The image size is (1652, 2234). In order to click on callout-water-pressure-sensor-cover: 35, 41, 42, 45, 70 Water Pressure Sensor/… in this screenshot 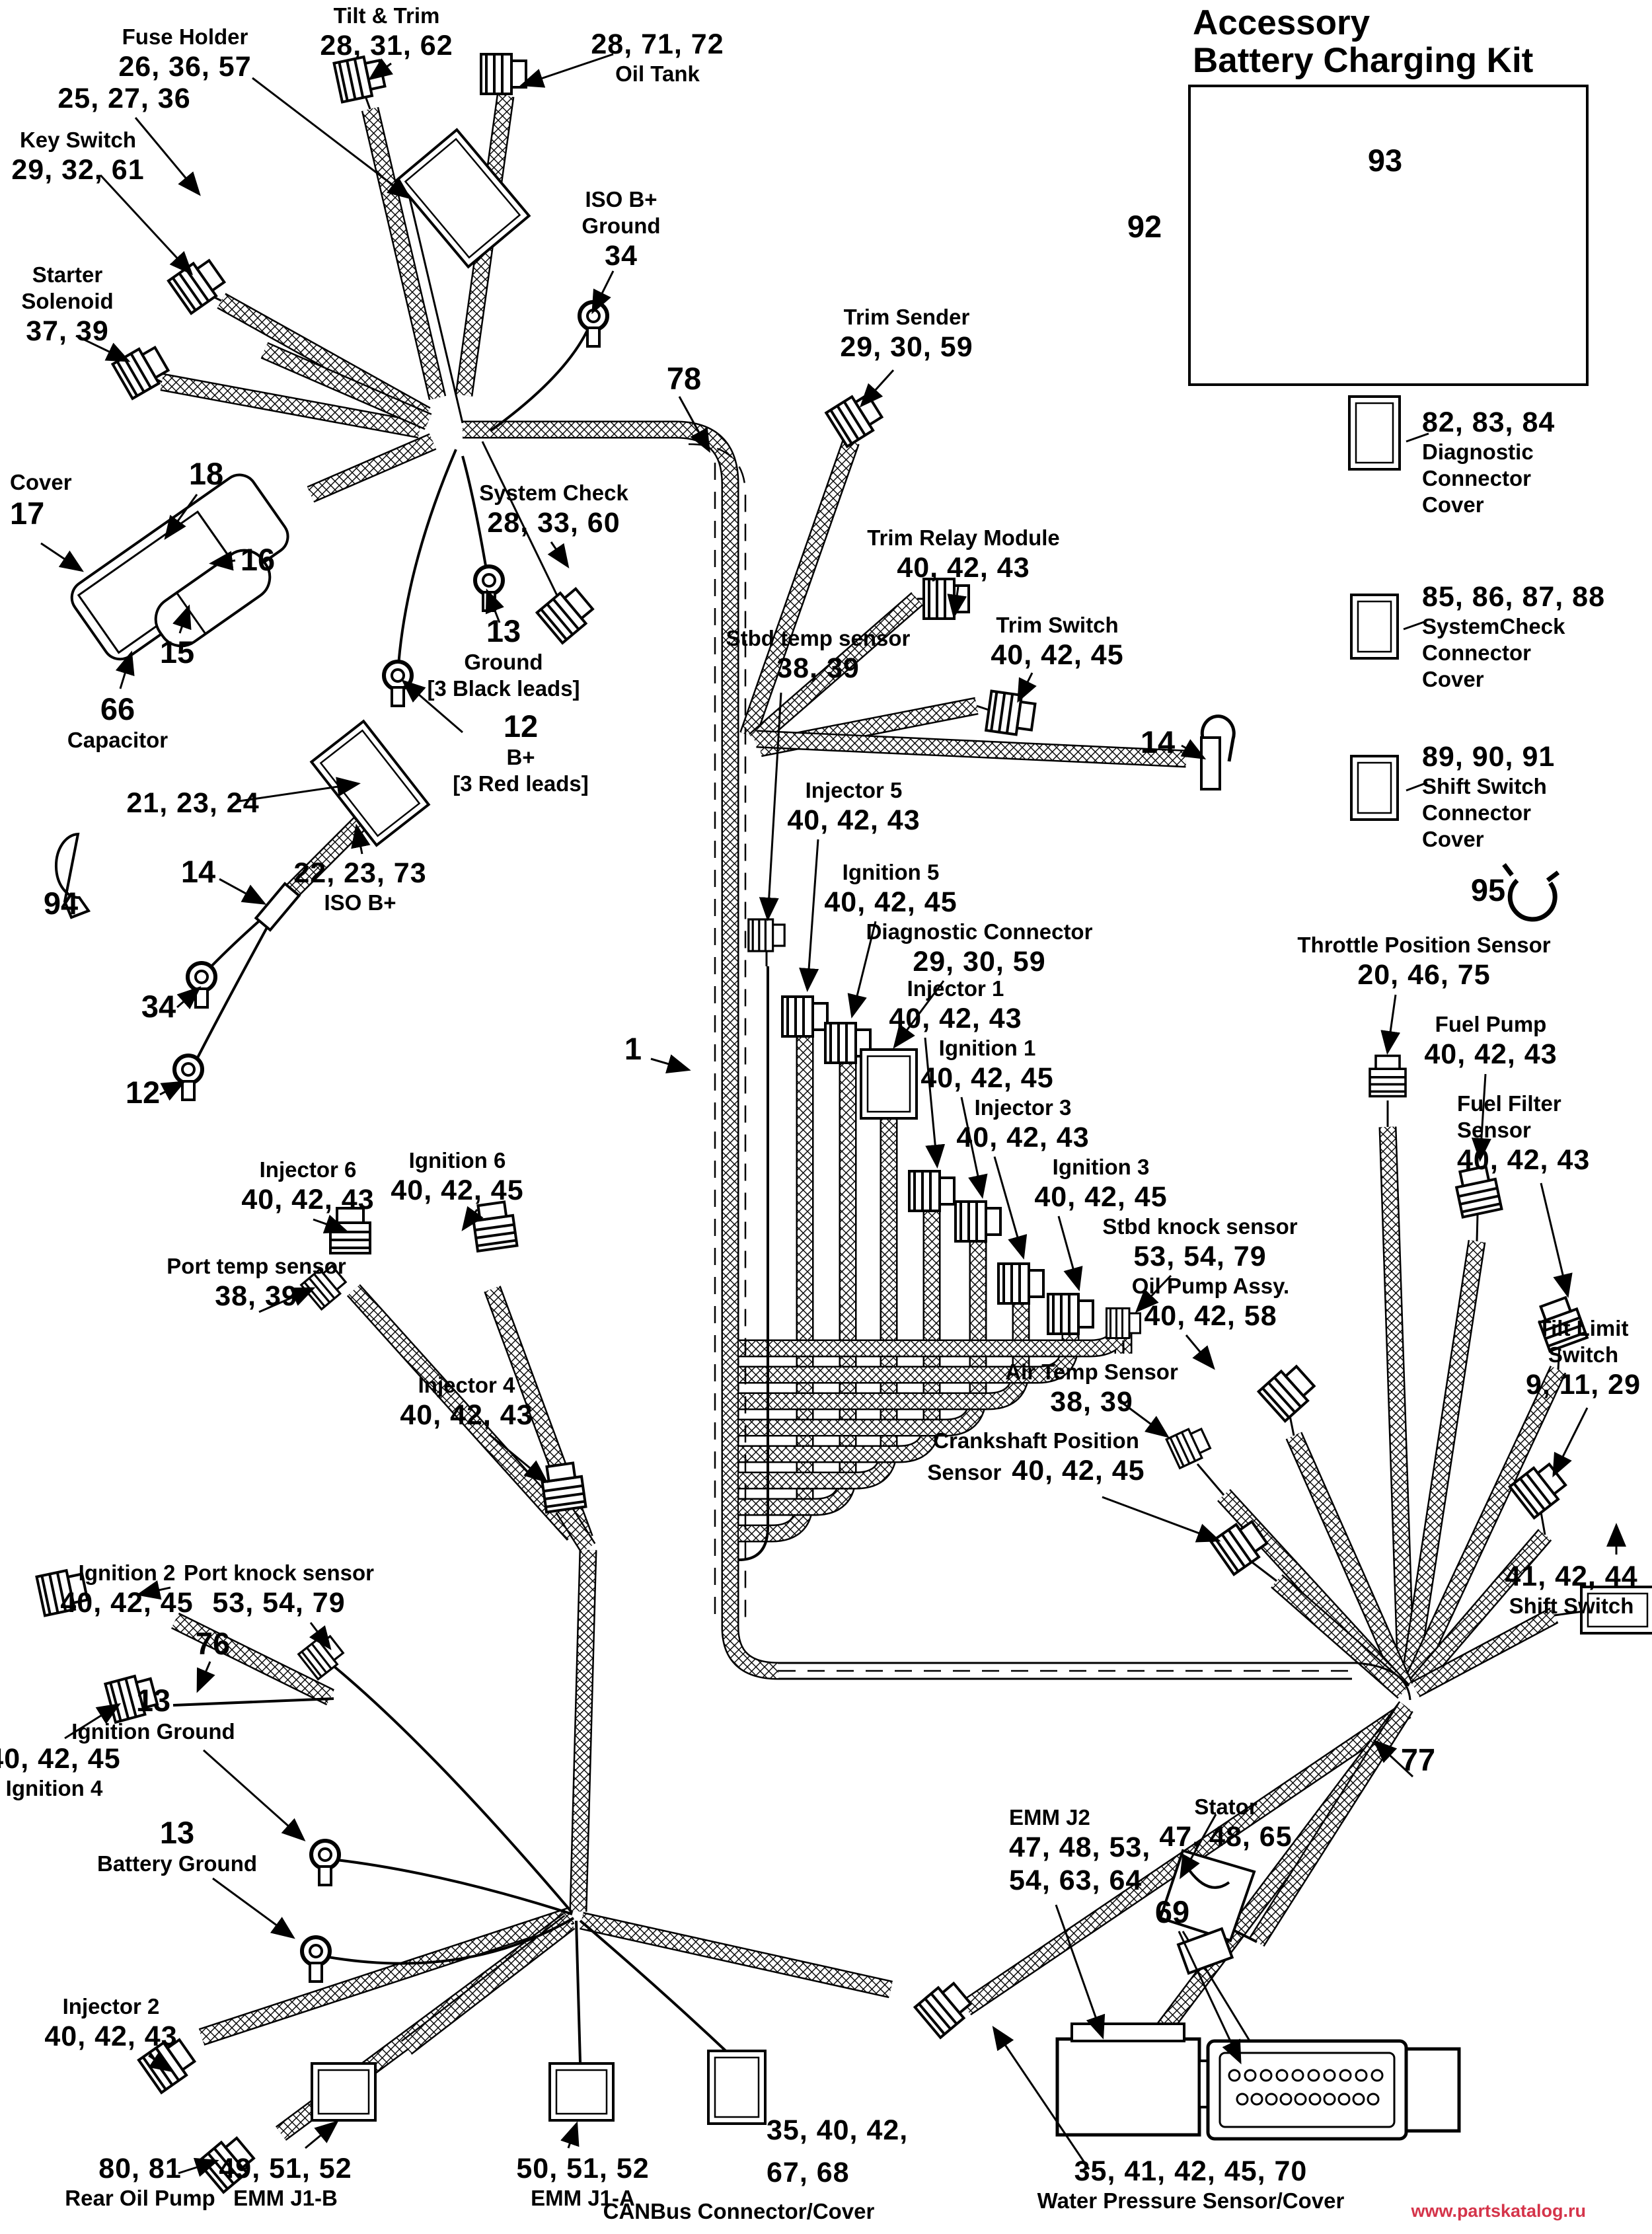, I will do `click(1191, 2184)`.